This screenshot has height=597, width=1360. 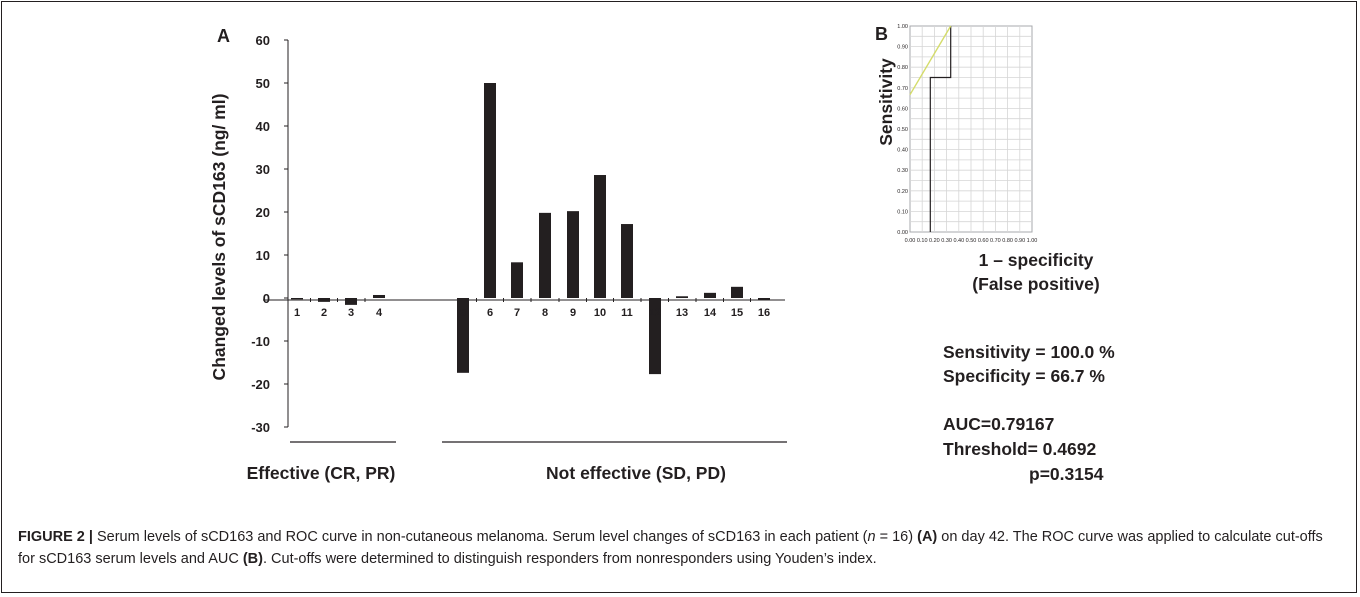 I want to click on roc-y-tick-label: 0.80, so click(x=902, y=68).